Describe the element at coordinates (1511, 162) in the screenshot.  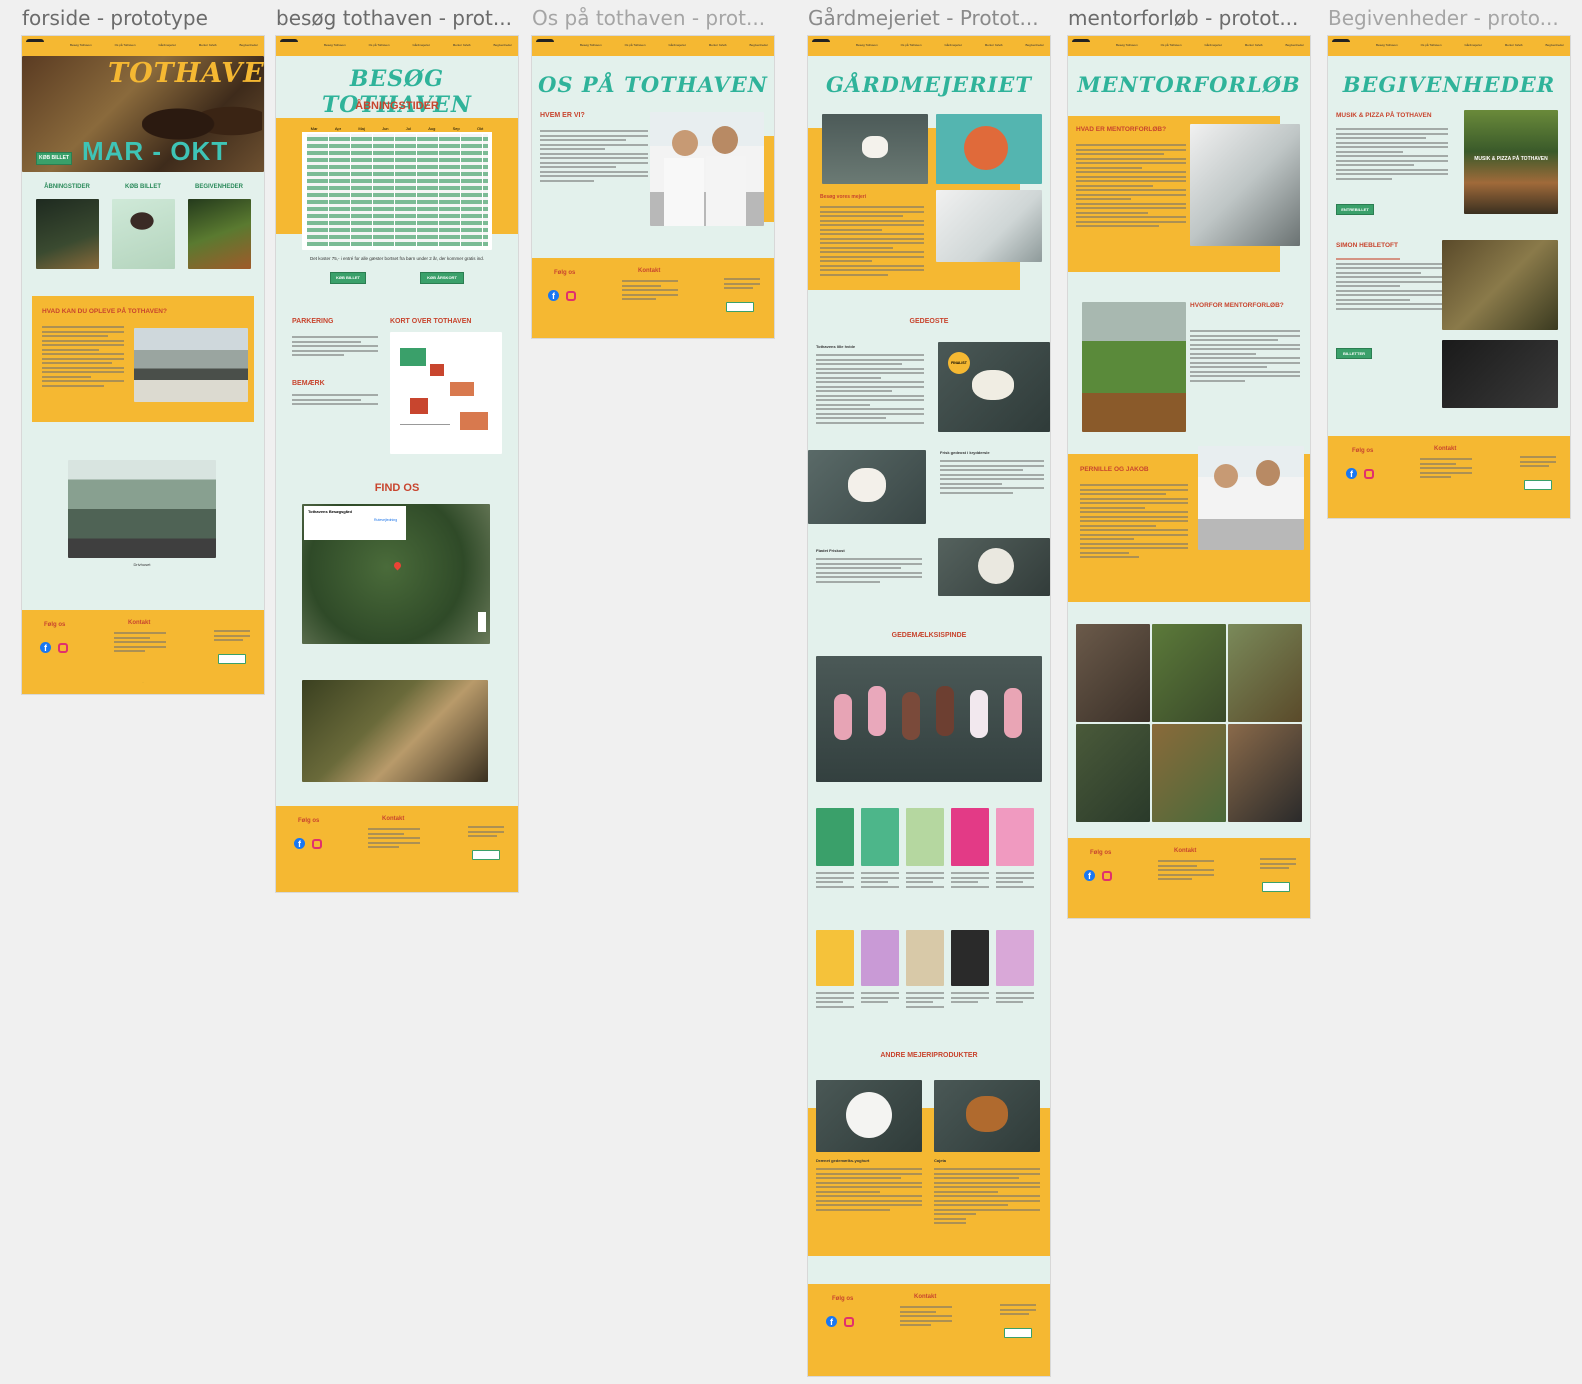
I see `event1-poster: MUSIK & PIZZA PÅ TOTHAVEN` at that location.